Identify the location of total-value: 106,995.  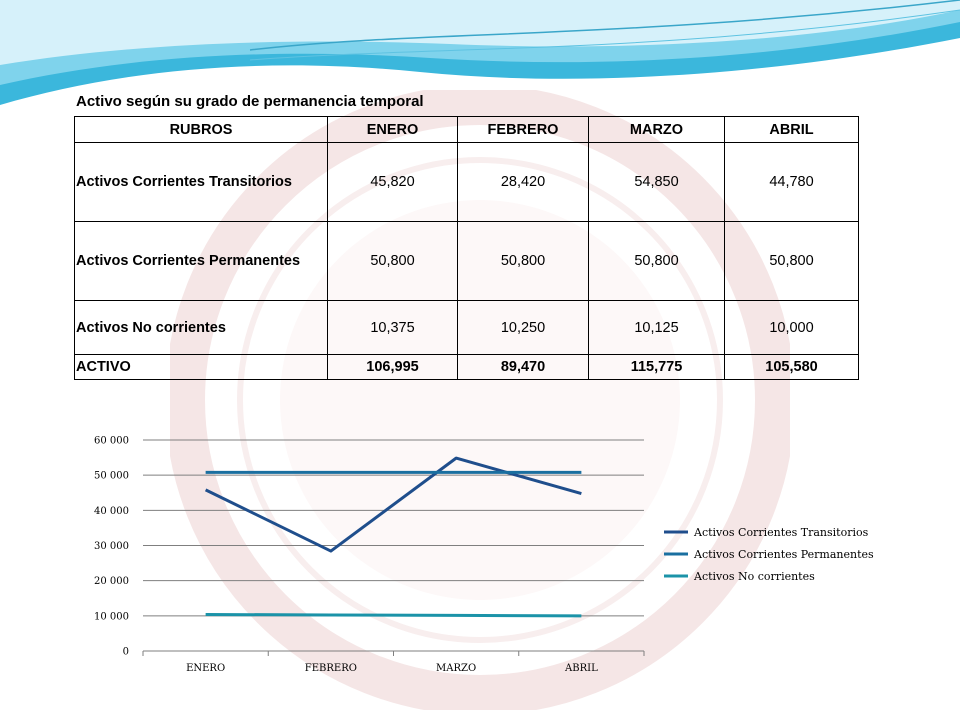
(392, 367).